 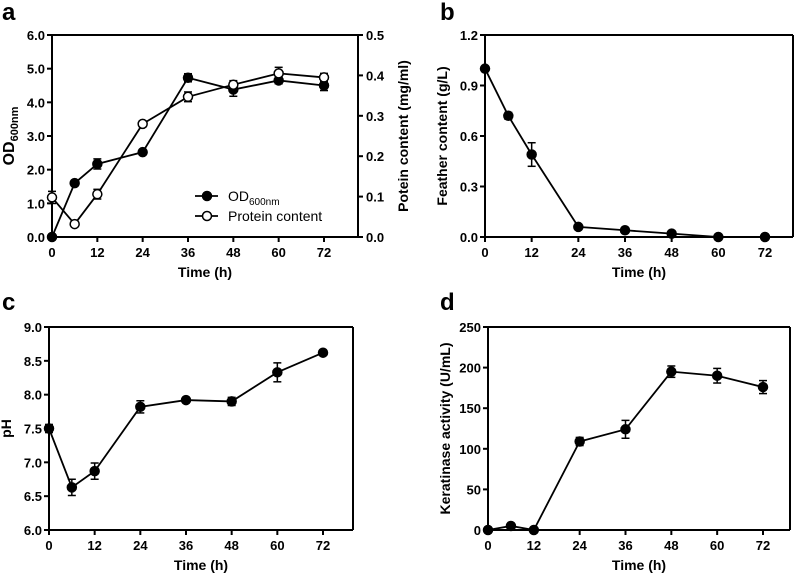 What do you see at coordinates (33, 361) in the screenshot?
I see `y-tick-label: 8.5` at bounding box center [33, 361].